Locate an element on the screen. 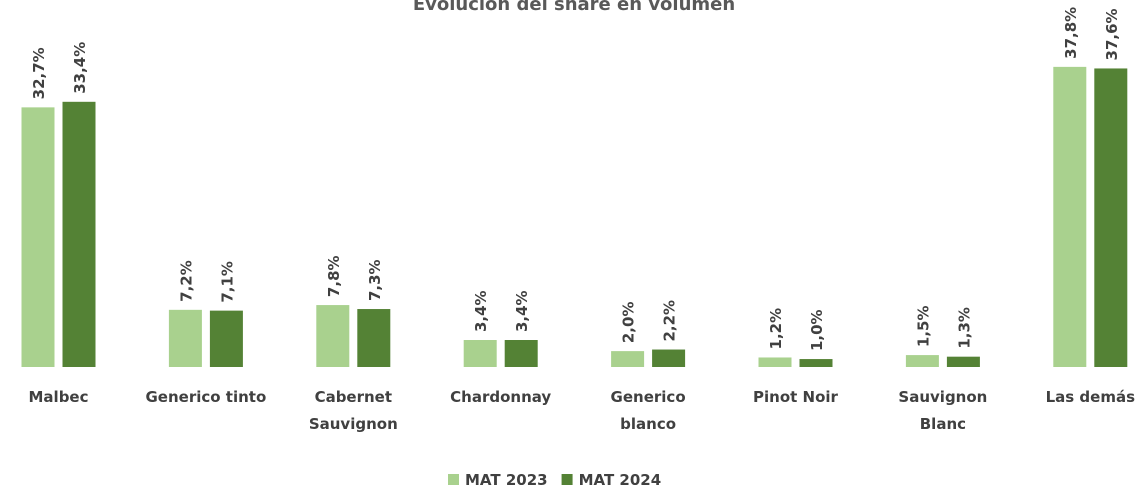 The height and width of the screenshot is (492, 1148). x-tick-label: Las demás is located at coordinates (1090, 397).